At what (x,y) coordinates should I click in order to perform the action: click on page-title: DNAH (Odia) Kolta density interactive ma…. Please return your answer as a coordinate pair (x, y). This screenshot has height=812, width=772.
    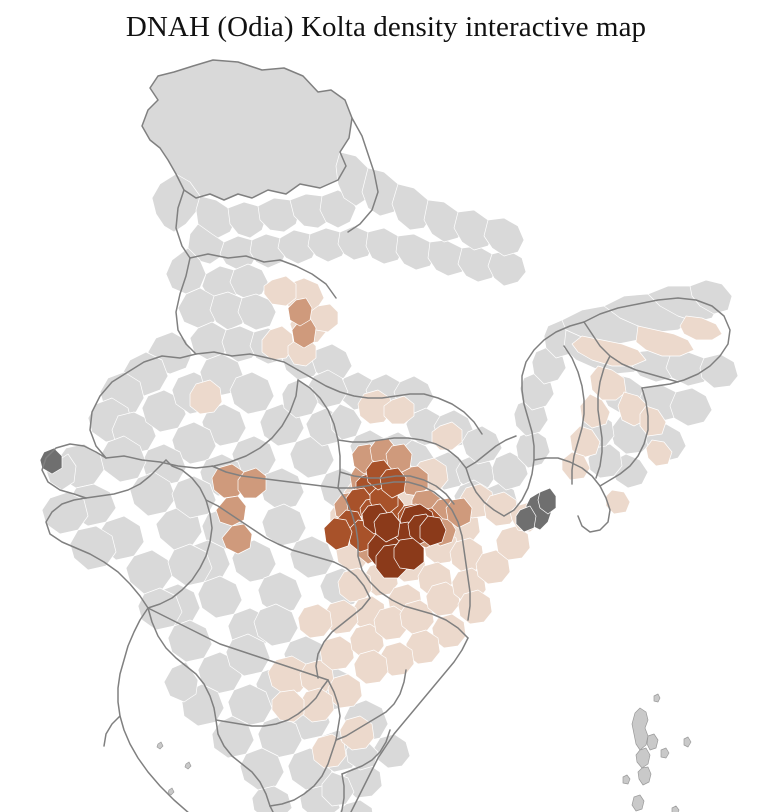
    Looking at the image, I should click on (386, 27).